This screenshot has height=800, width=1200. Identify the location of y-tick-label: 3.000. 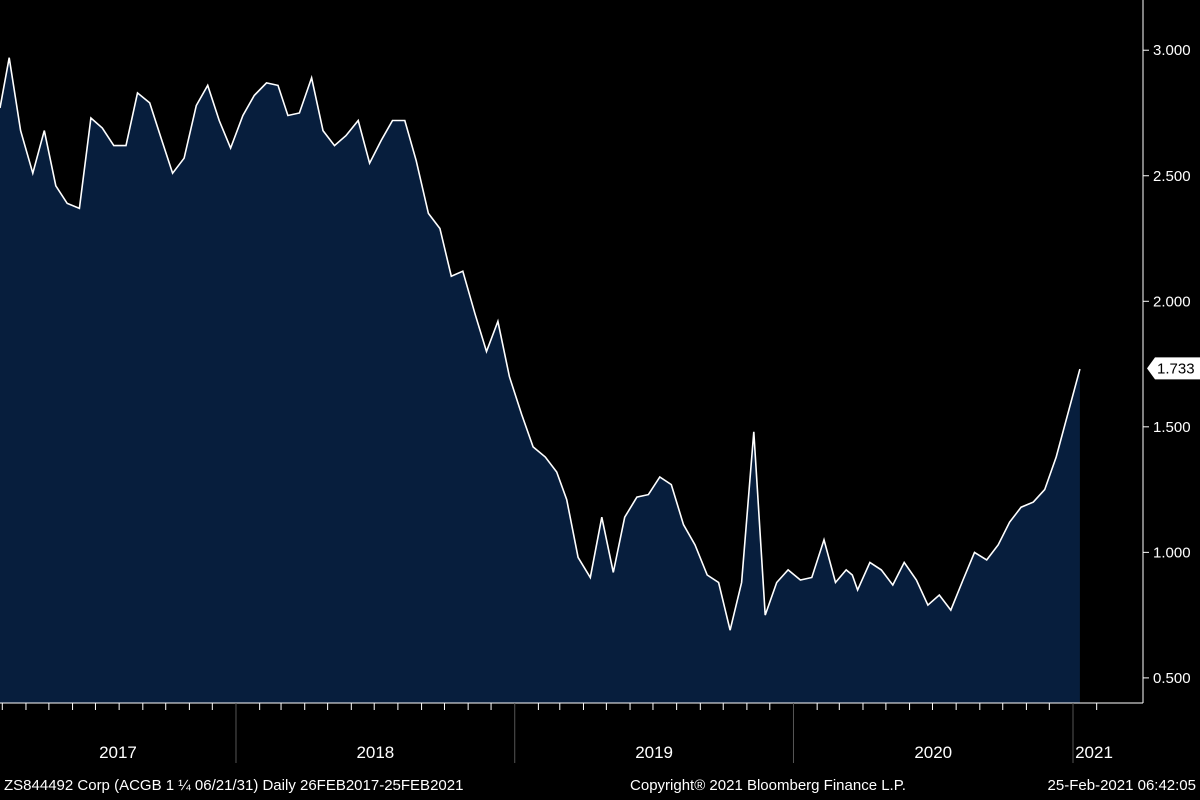
(1172, 50).